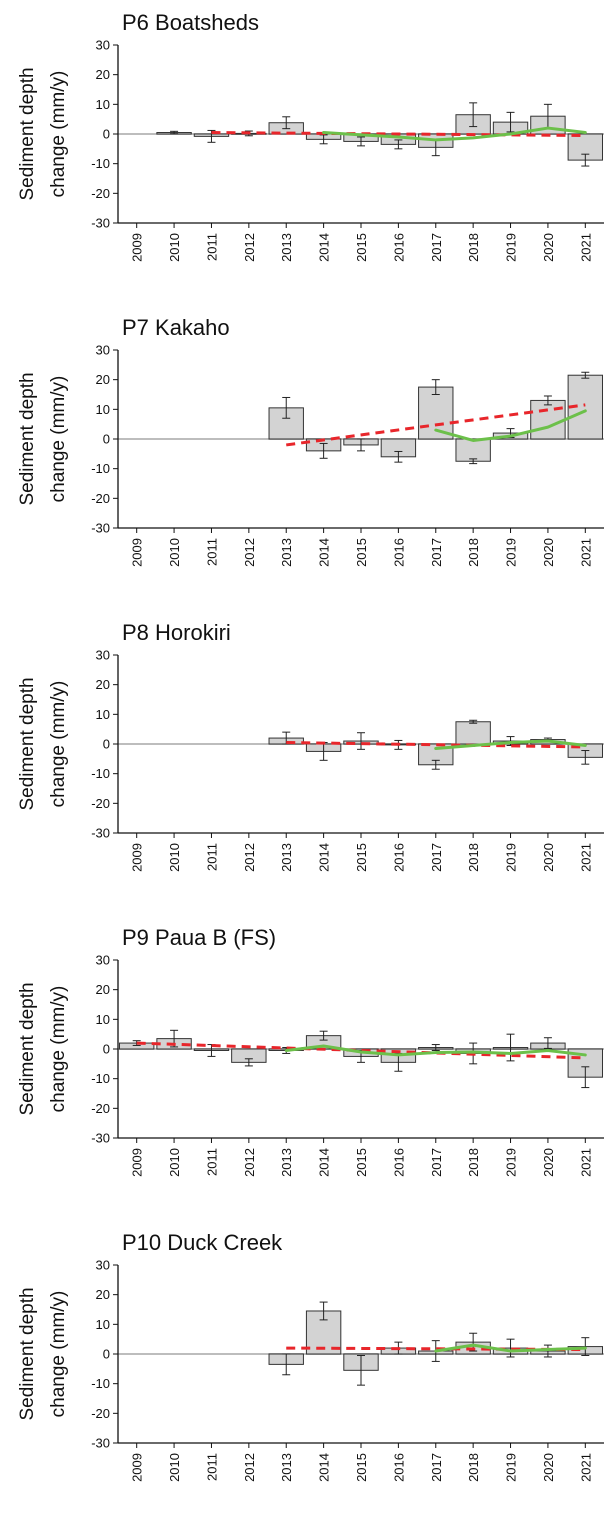 Image resolution: width=614 pixels, height=1526 pixels. I want to click on chart-title: P10 Duck Creek, so click(202, 1242).